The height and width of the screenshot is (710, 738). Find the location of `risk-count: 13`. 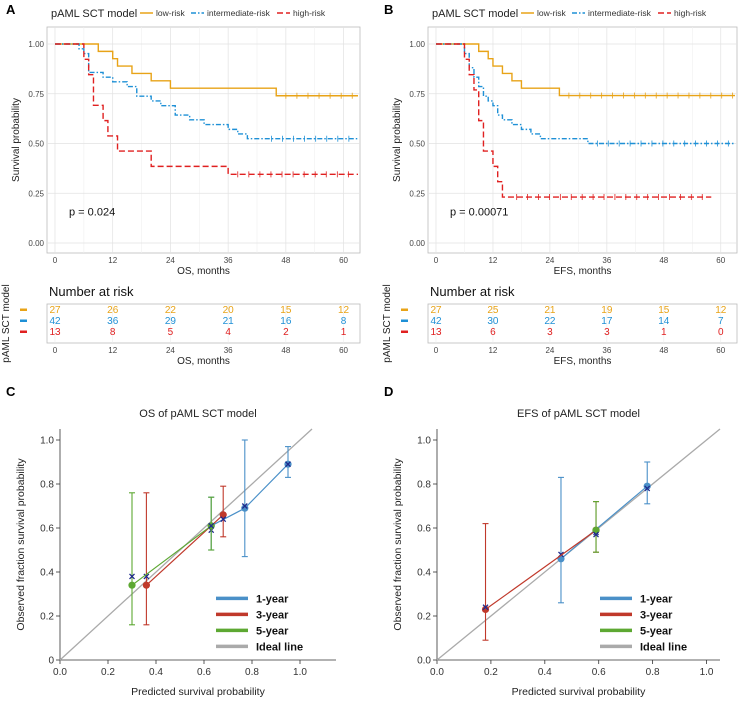

risk-count: 13 is located at coordinates (55, 332).